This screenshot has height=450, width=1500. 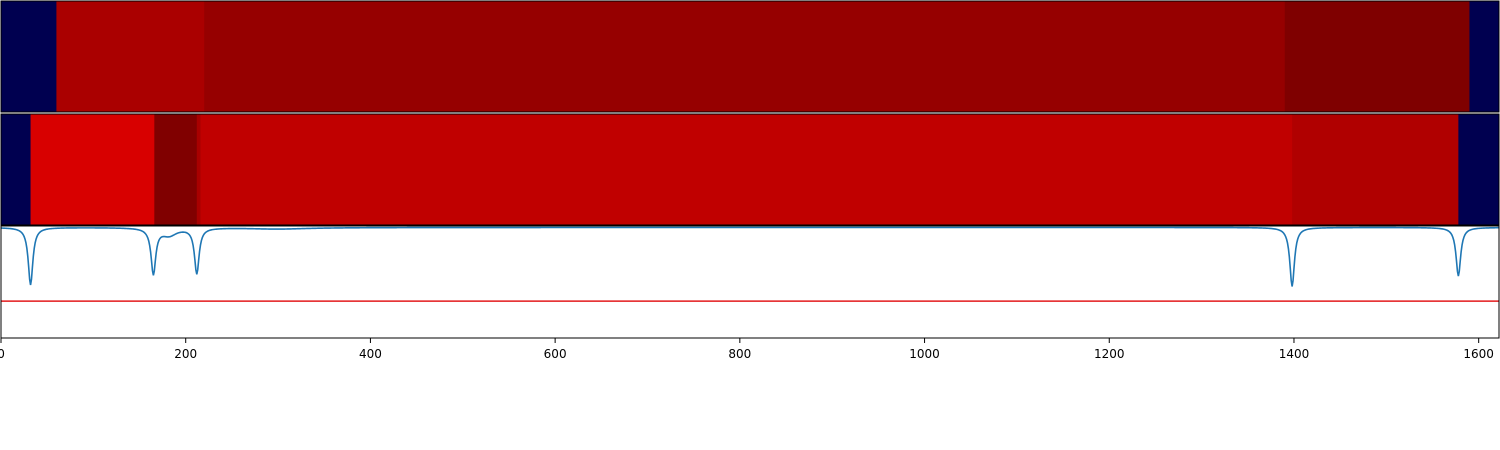 What do you see at coordinates (555, 354) in the screenshot?
I see `x-tick-label: 600` at bounding box center [555, 354].